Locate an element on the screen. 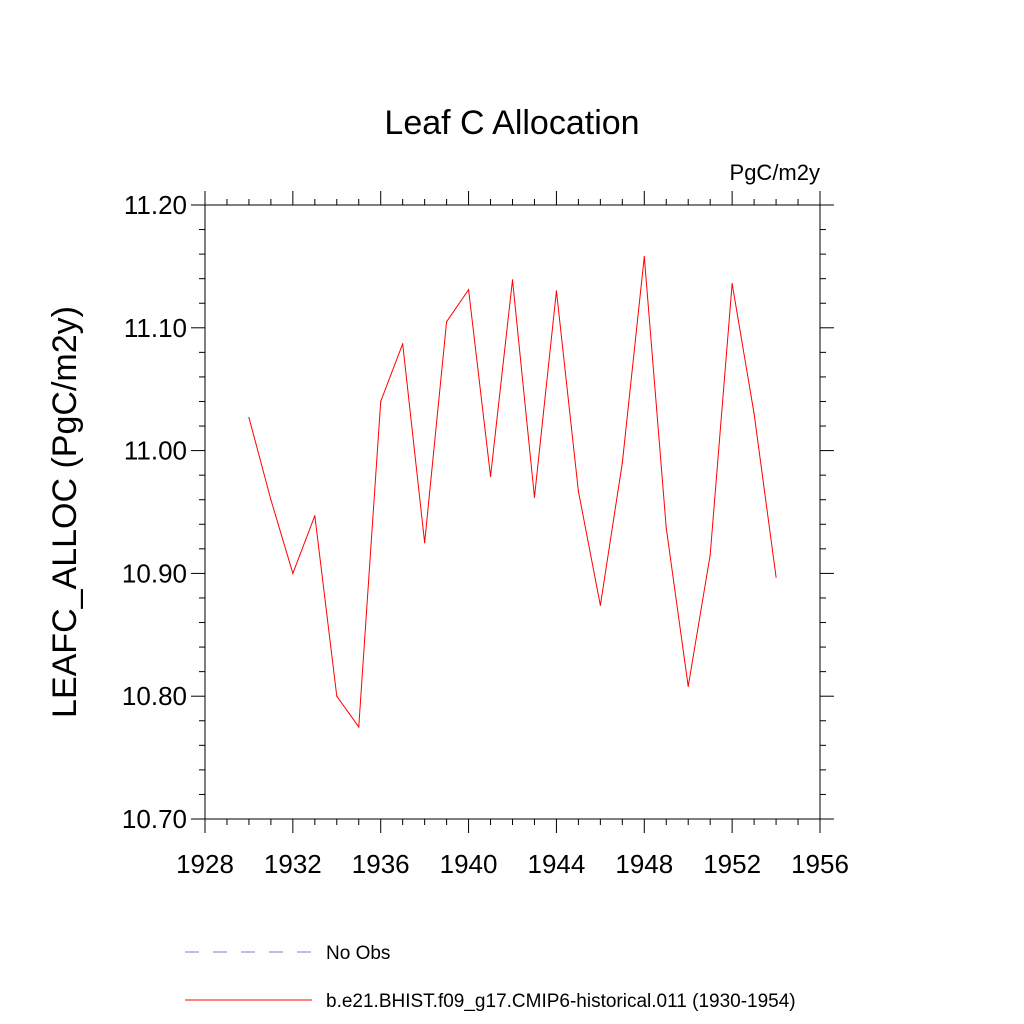 The width and height of the screenshot is (1024, 1024). y-tick-label: 10.90 is located at coordinates (154, 573).